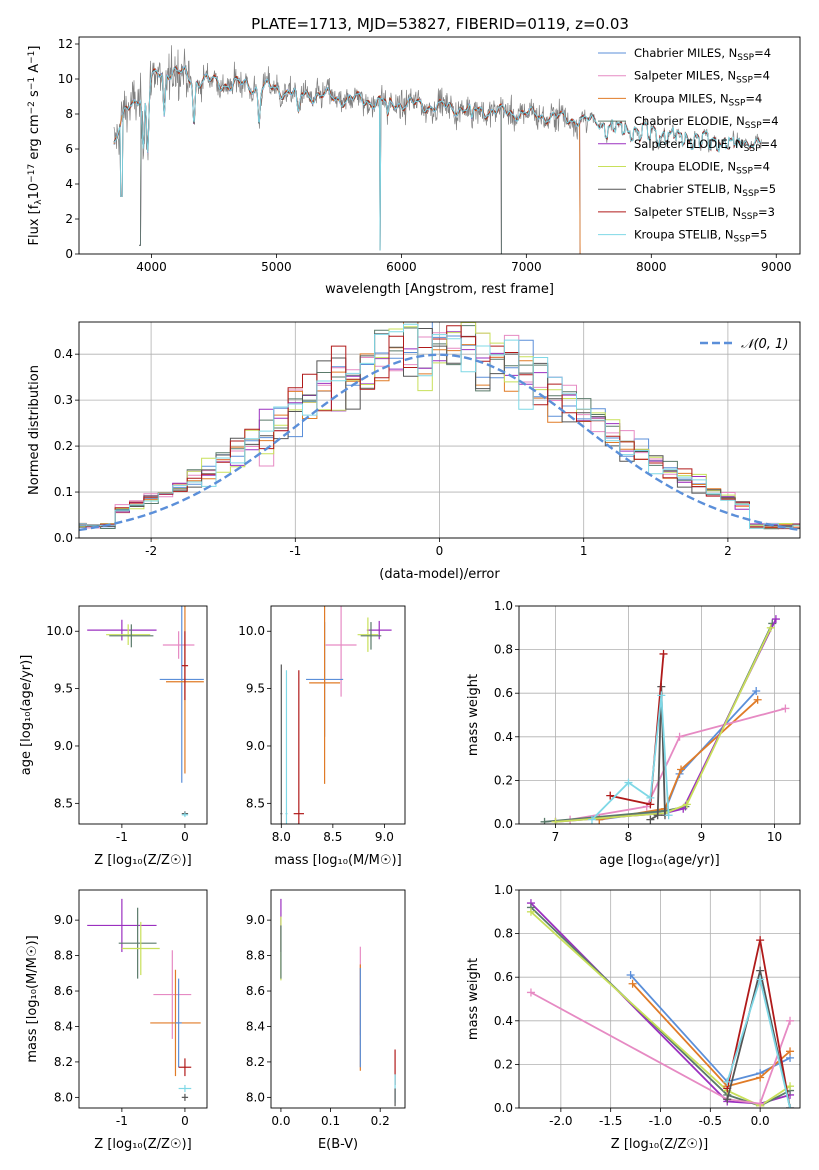 This screenshot has height=1170, width=819. What do you see at coordinates (560, 1121) in the screenshot?
I see `x-tick-label: -2.0` at bounding box center [560, 1121].